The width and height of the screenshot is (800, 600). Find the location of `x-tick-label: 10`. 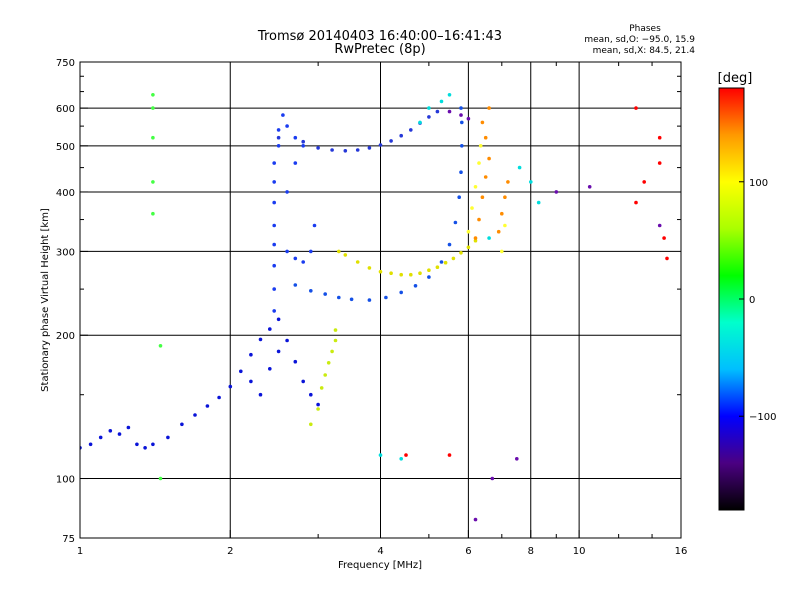

x-tick-label: 10 is located at coordinates (579, 551).